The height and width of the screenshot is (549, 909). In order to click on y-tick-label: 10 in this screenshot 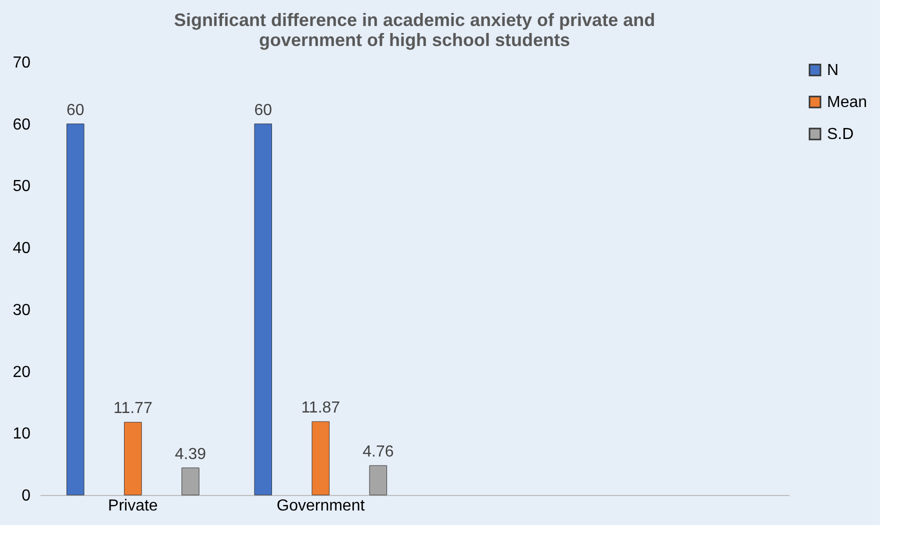, I will do `click(21, 434)`.